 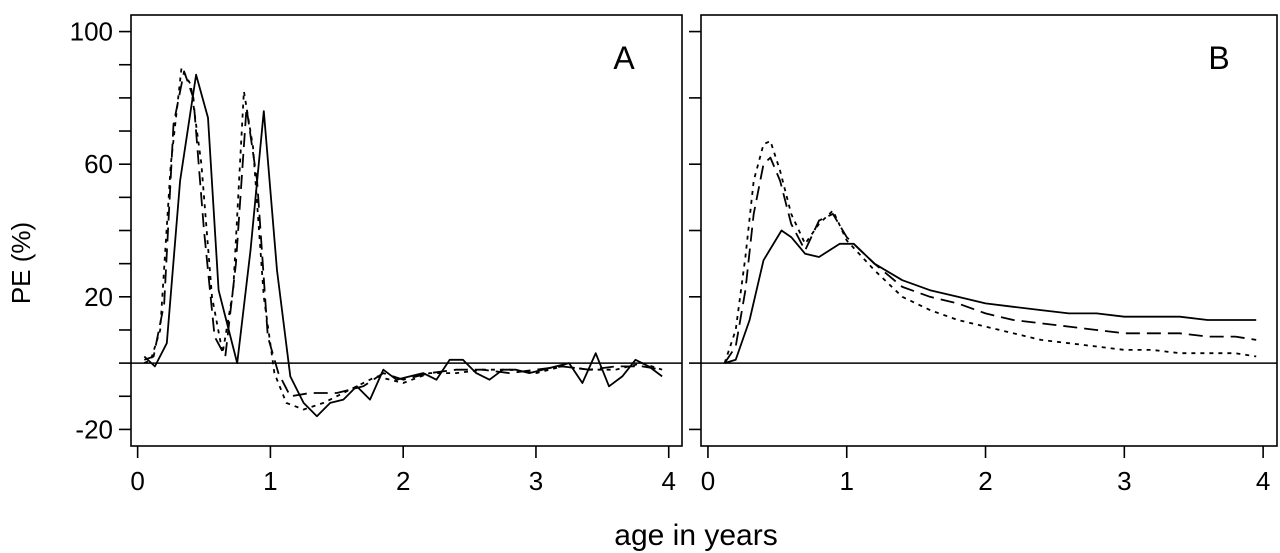 I want to click on panel-b-x-tick-label: 3, so click(x=1124, y=481).